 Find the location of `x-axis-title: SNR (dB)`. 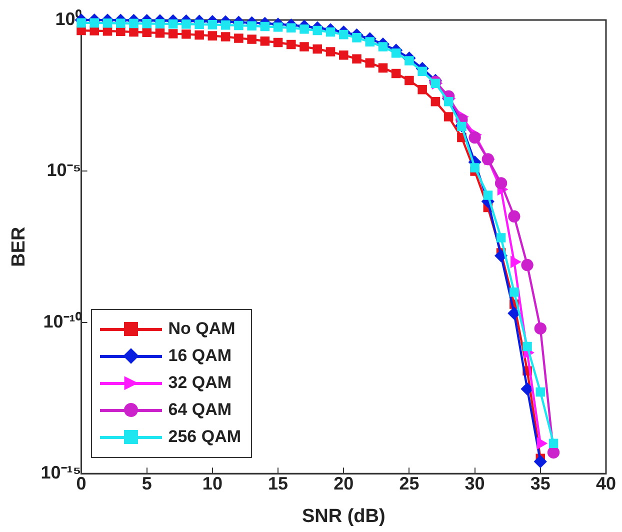

x-axis-title: SNR (dB) is located at coordinates (344, 516).